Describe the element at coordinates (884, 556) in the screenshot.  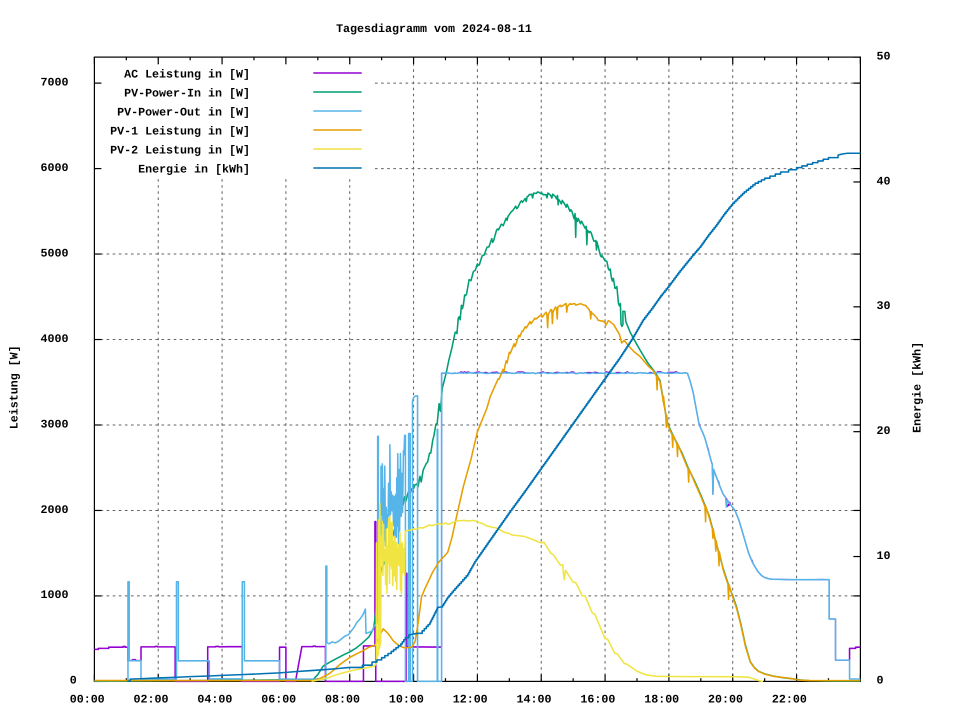
I see `svg-text: 10` at that location.